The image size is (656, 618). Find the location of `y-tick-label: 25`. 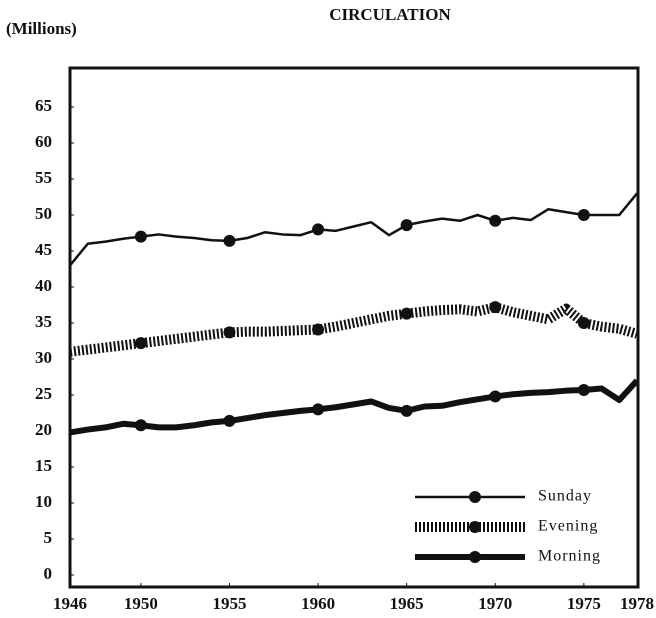

y-tick-label: 25 is located at coordinates (43, 393).